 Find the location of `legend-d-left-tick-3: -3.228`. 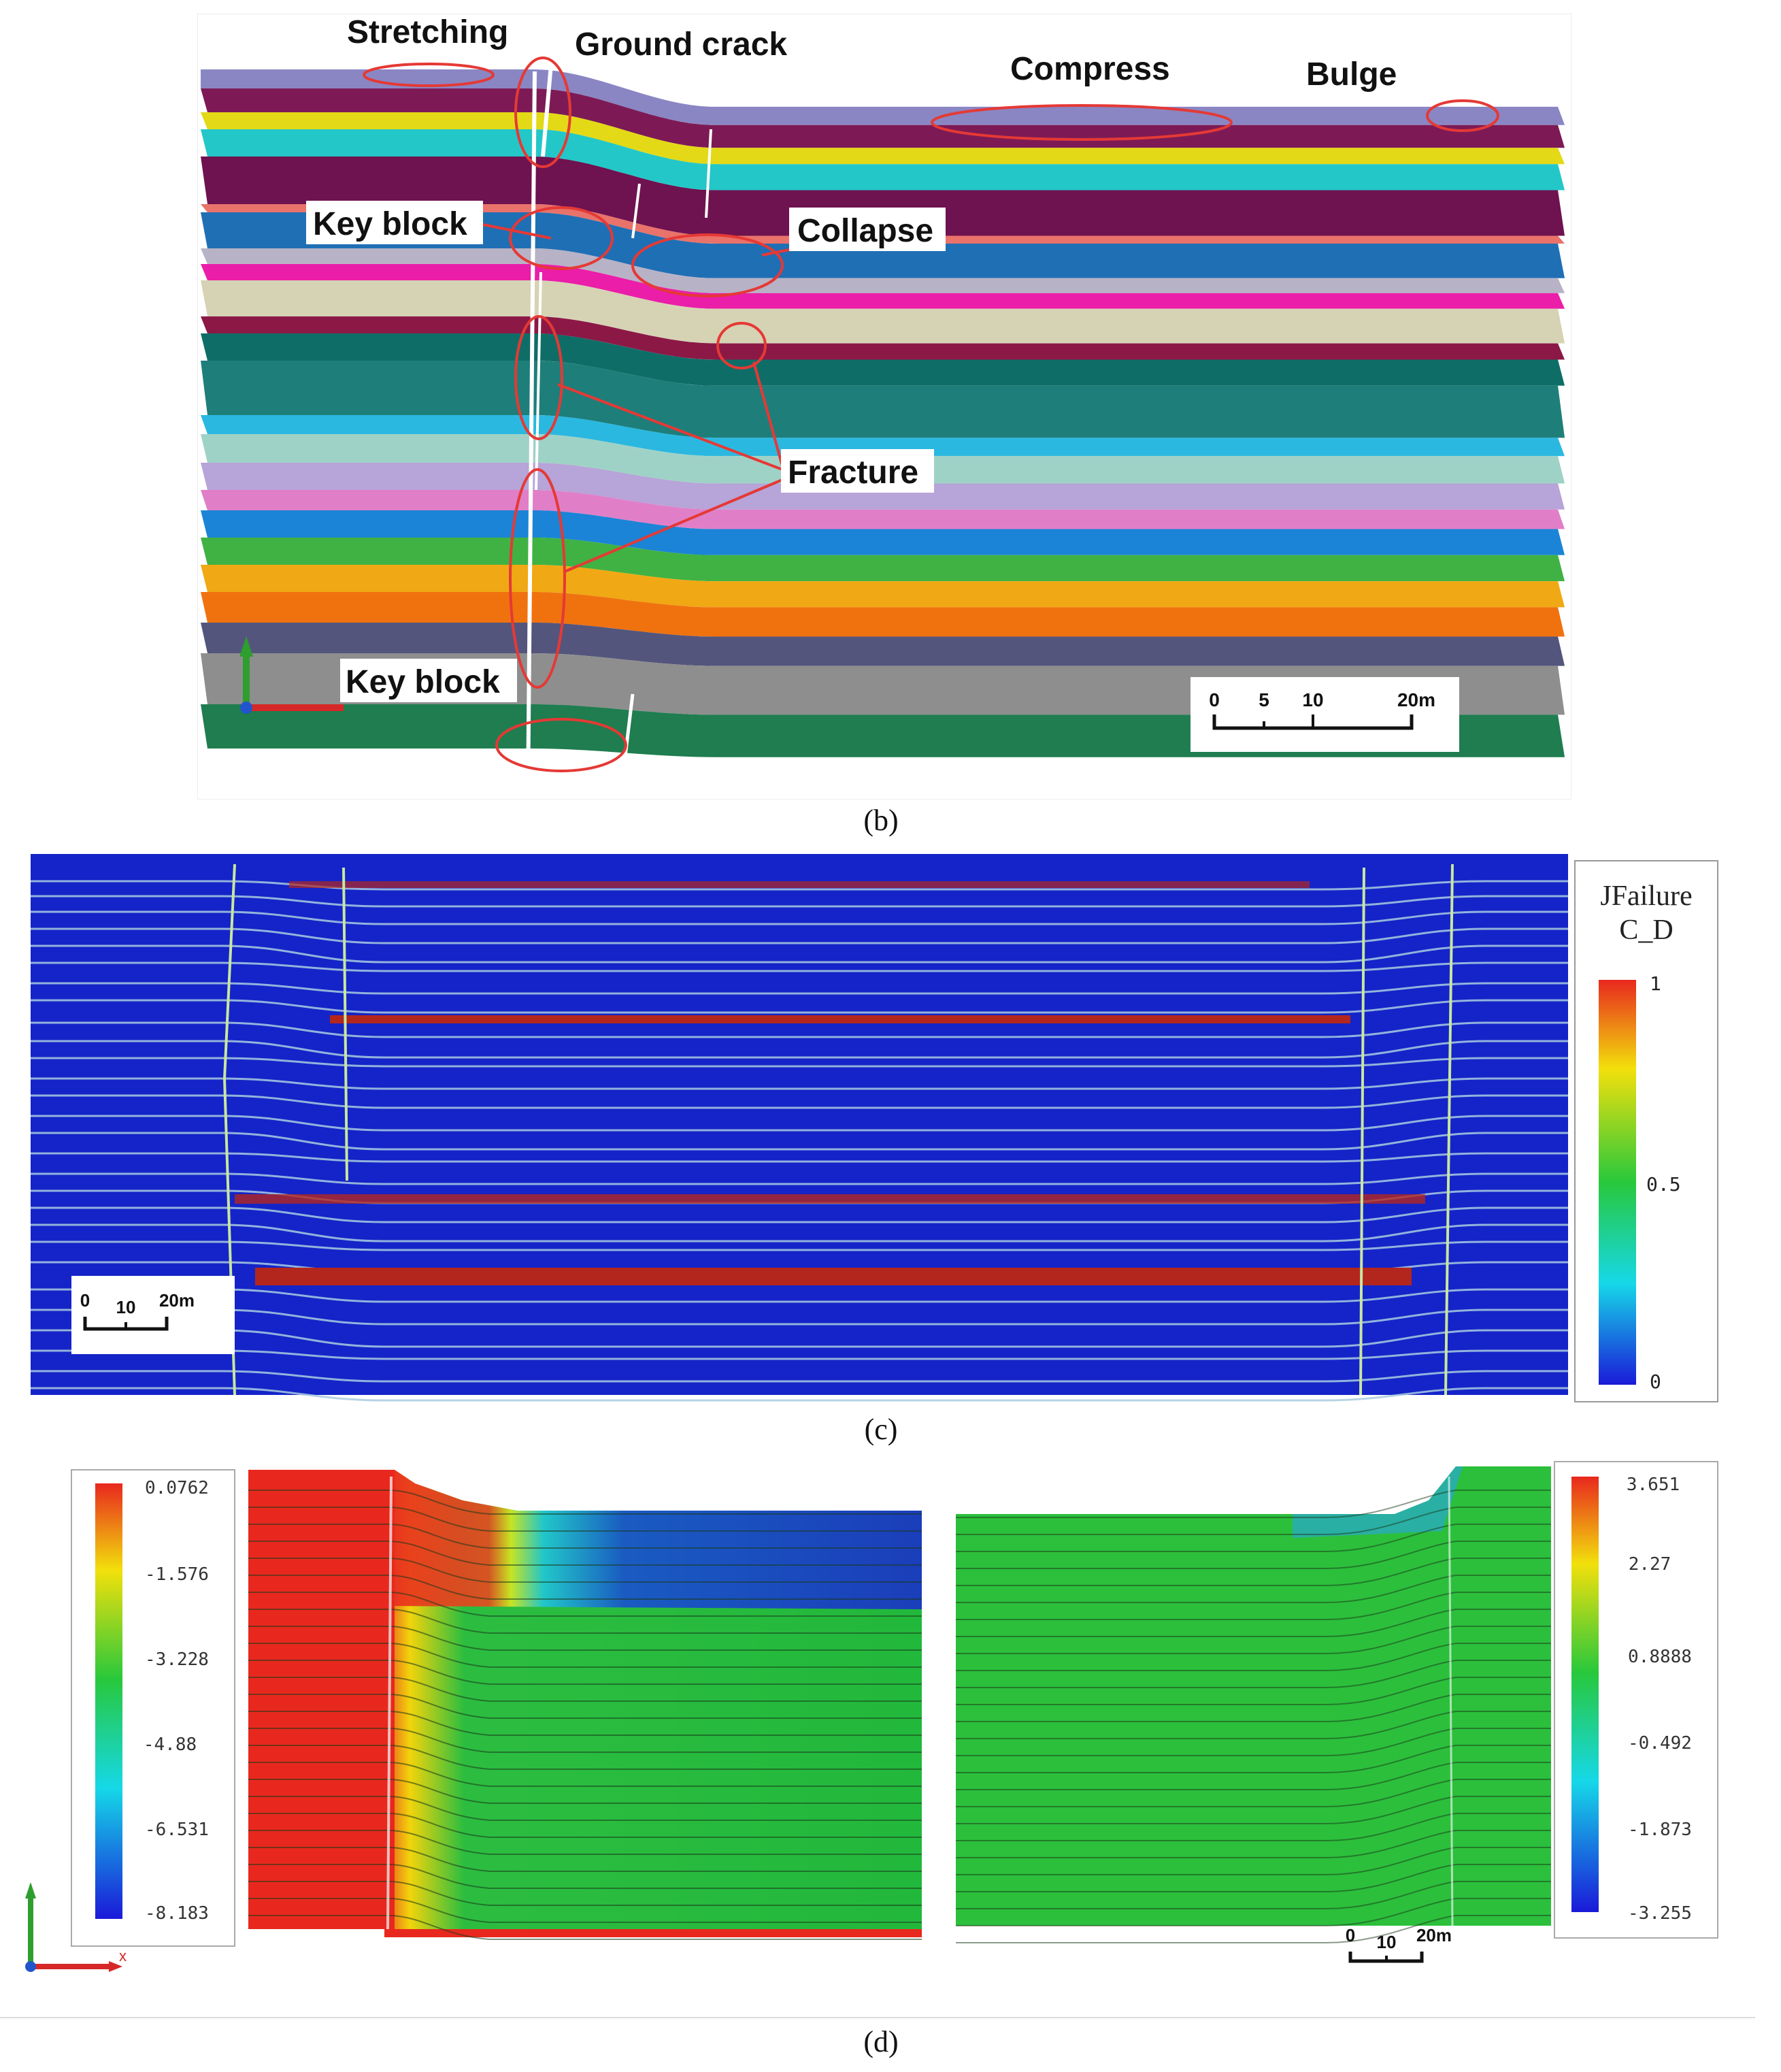

legend-d-left-tick-3: -3.228 is located at coordinates (177, 1659).